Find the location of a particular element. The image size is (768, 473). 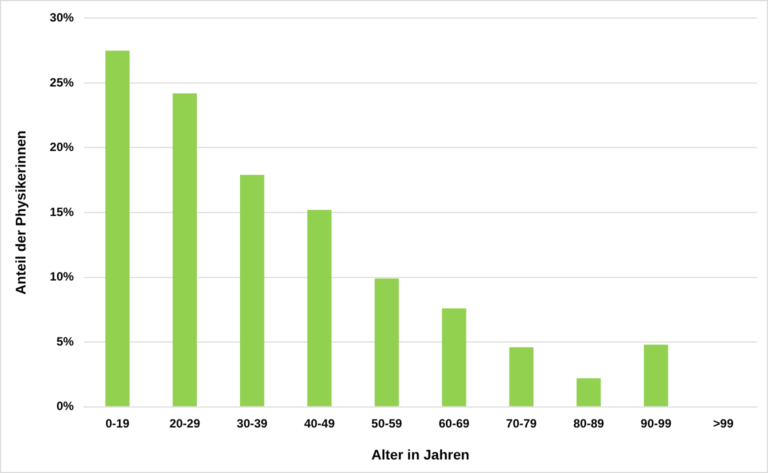

y-tick-label: 25% is located at coordinates (62, 82).